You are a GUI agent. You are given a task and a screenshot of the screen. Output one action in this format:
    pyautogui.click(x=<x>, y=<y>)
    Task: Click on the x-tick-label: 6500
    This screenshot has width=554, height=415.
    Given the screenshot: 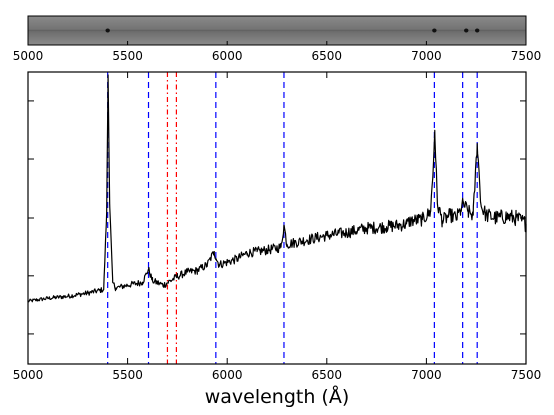 What is the action you would take?
    pyautogui.click(x=327, y=375)
    